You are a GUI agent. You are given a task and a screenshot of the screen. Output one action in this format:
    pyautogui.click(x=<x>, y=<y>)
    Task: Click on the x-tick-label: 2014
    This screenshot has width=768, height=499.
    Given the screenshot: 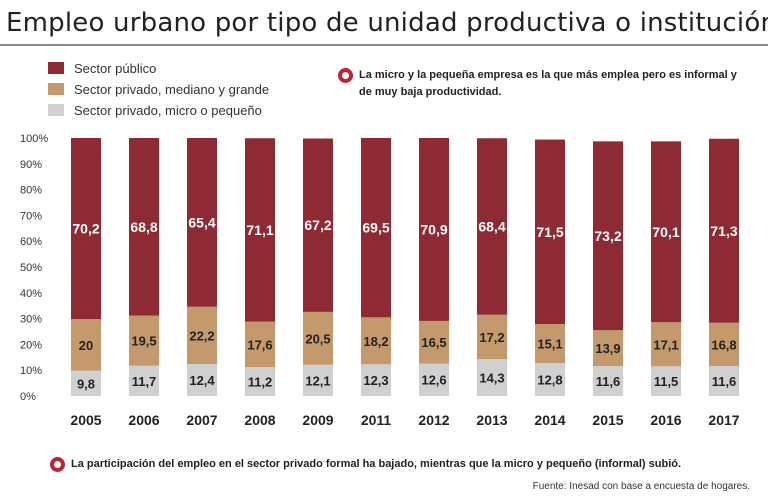 What is the action you would take?
    pyautogui.click(x=549, y=420)
    